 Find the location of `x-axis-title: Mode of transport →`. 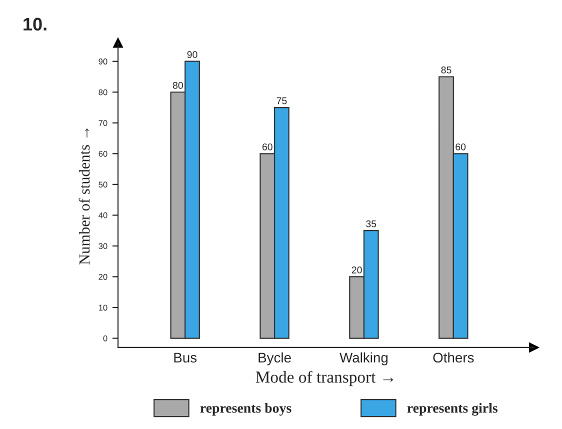

x-axis-title: Mode of transport → is located at coordinates (325, 378).